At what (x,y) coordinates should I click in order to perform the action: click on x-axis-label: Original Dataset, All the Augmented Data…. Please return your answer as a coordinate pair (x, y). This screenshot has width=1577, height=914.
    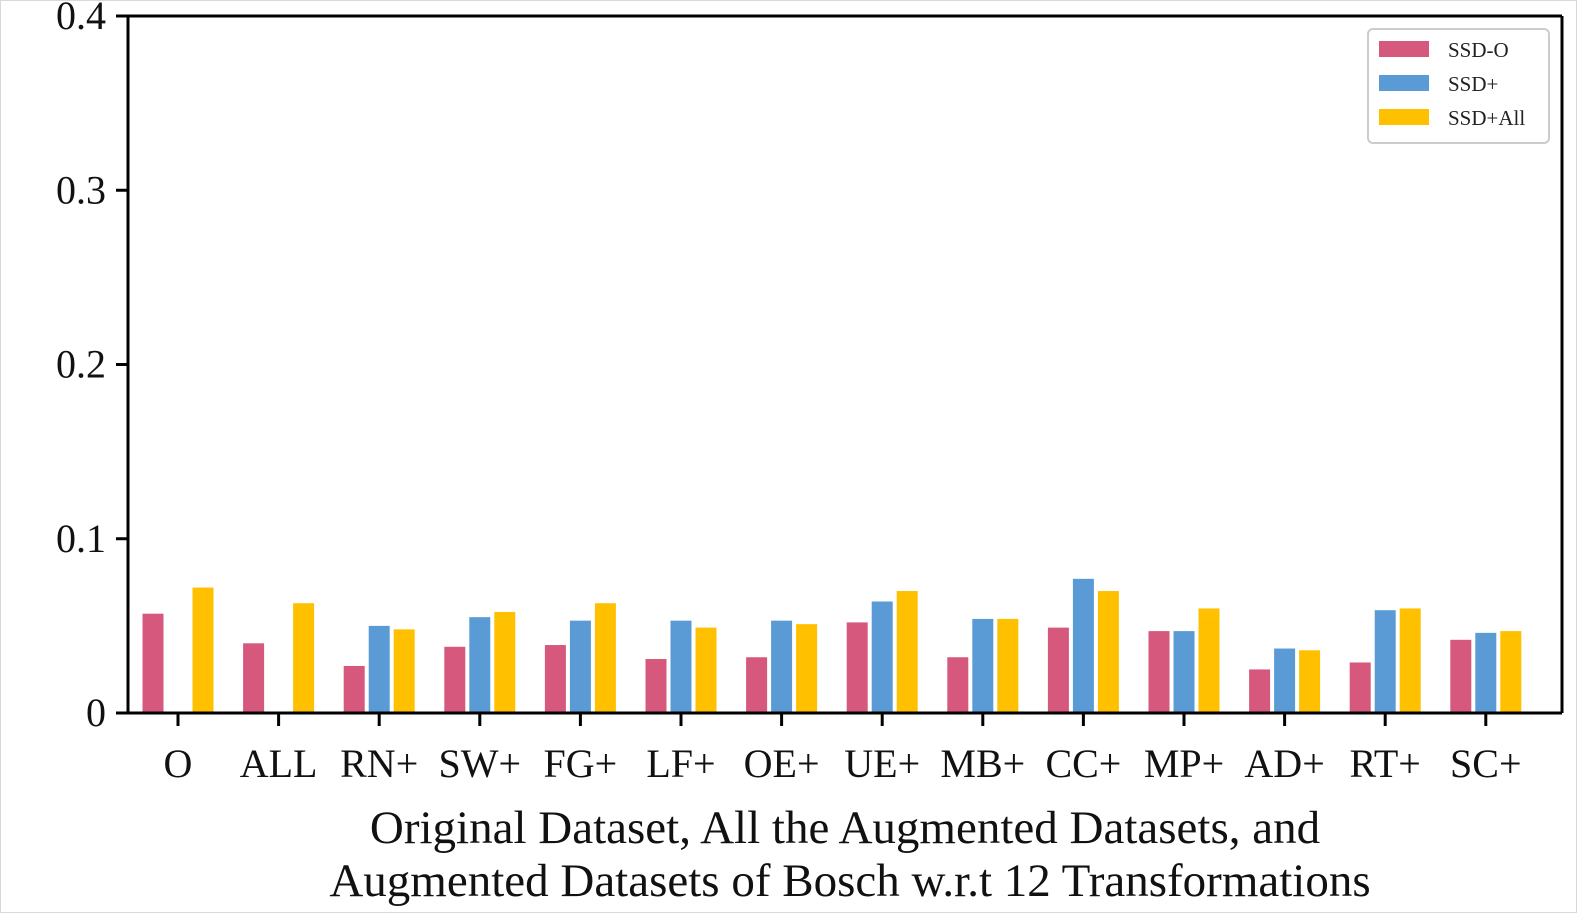
    Looking at the image, I should click on (849, 854).